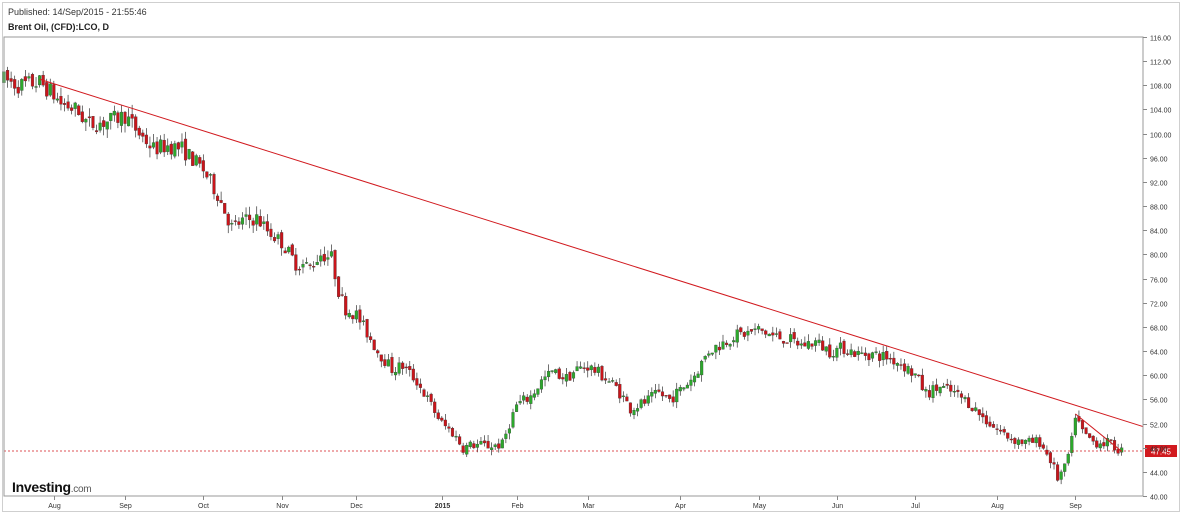  What do you see at coordinates (997, 506) in the screenshot?
I see `x-tick-label: Aug` at bounding box center [997, 506].